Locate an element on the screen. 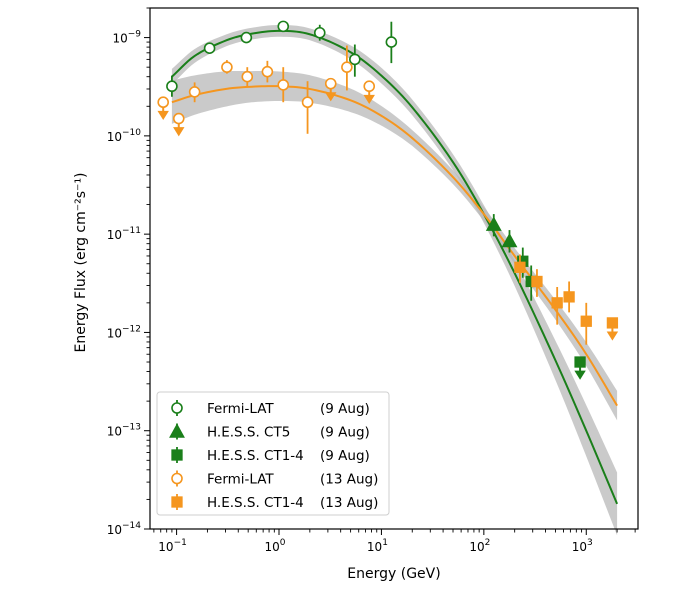  x-tick-label: 10⁻¹ is located at coordinates (172, 546).